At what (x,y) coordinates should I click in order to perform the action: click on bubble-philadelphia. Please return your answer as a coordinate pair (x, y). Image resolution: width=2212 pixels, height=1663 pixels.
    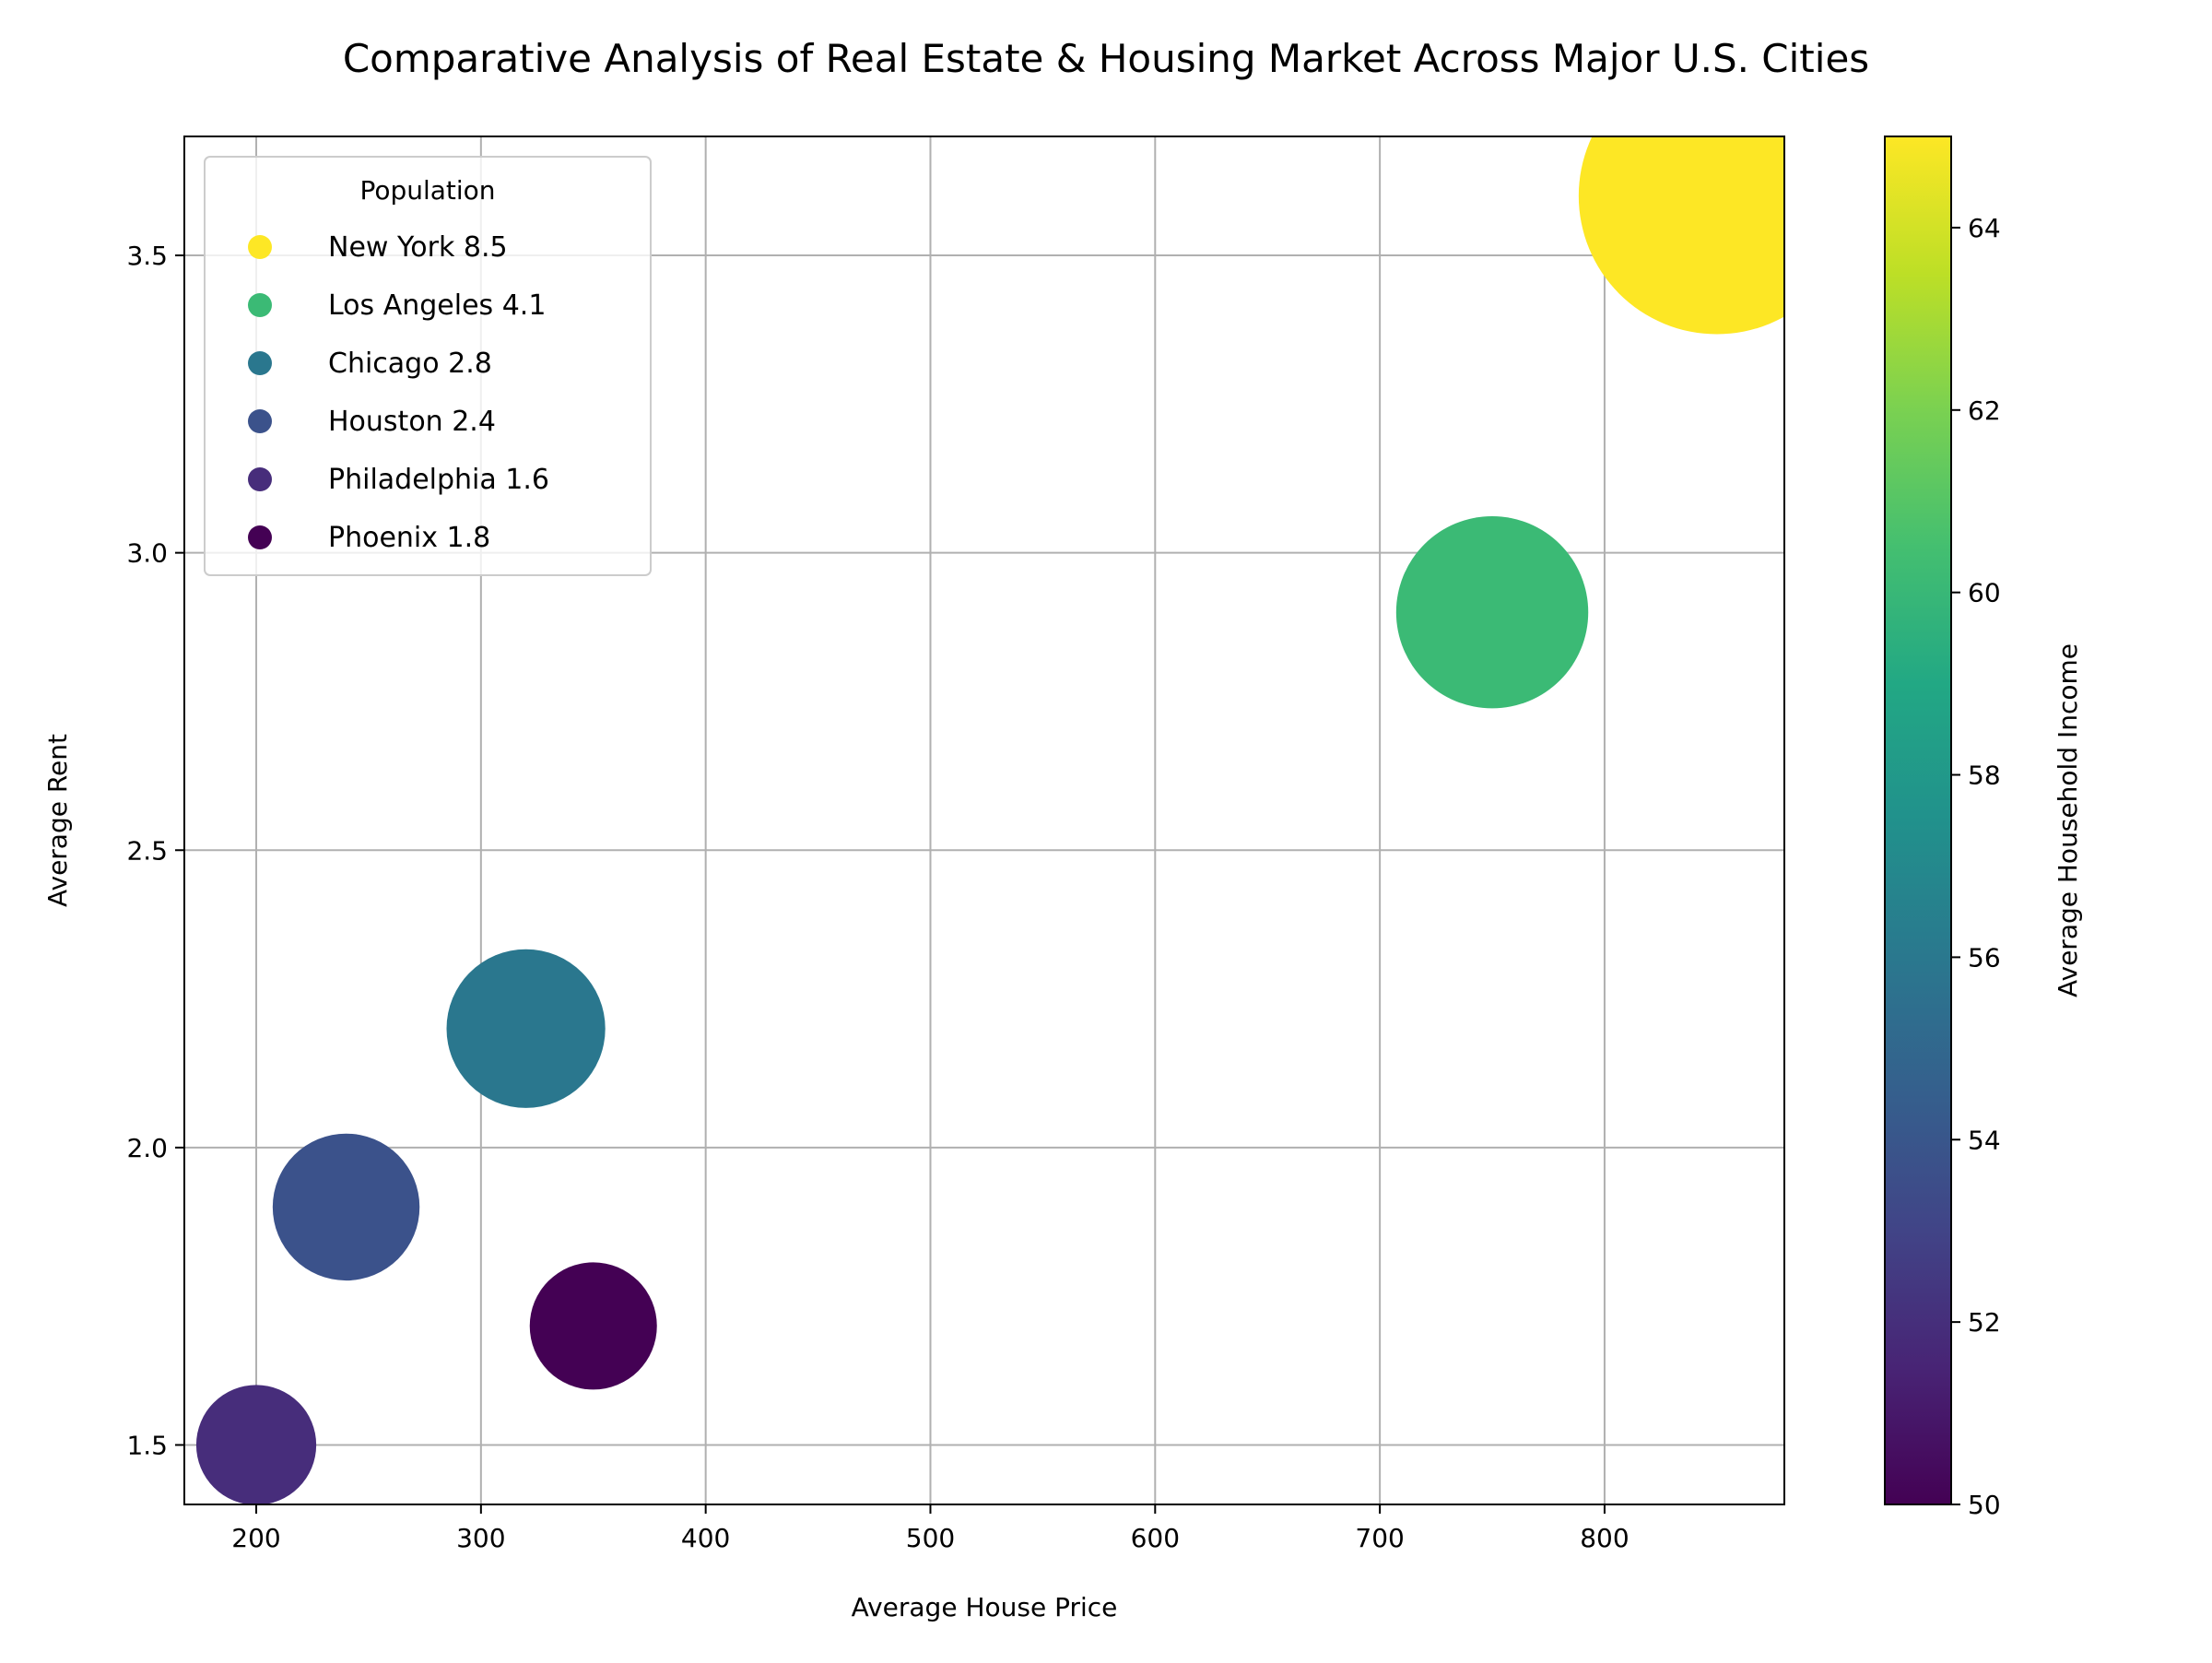
    Looking at the image, I should click on (256, 1444).